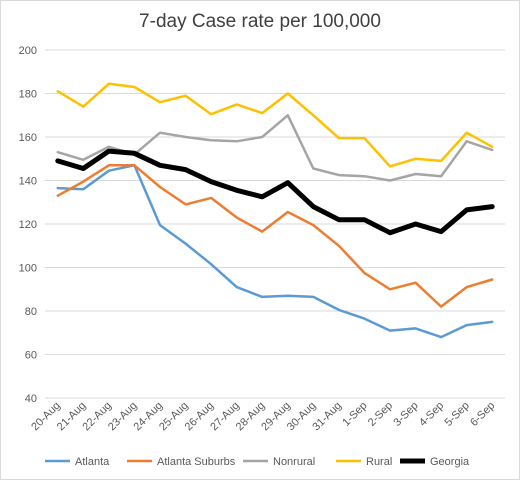  Describe the element at coordinates (354, 414) in the screenshot. I see `x-tick-label: 1-Sep` at that location.